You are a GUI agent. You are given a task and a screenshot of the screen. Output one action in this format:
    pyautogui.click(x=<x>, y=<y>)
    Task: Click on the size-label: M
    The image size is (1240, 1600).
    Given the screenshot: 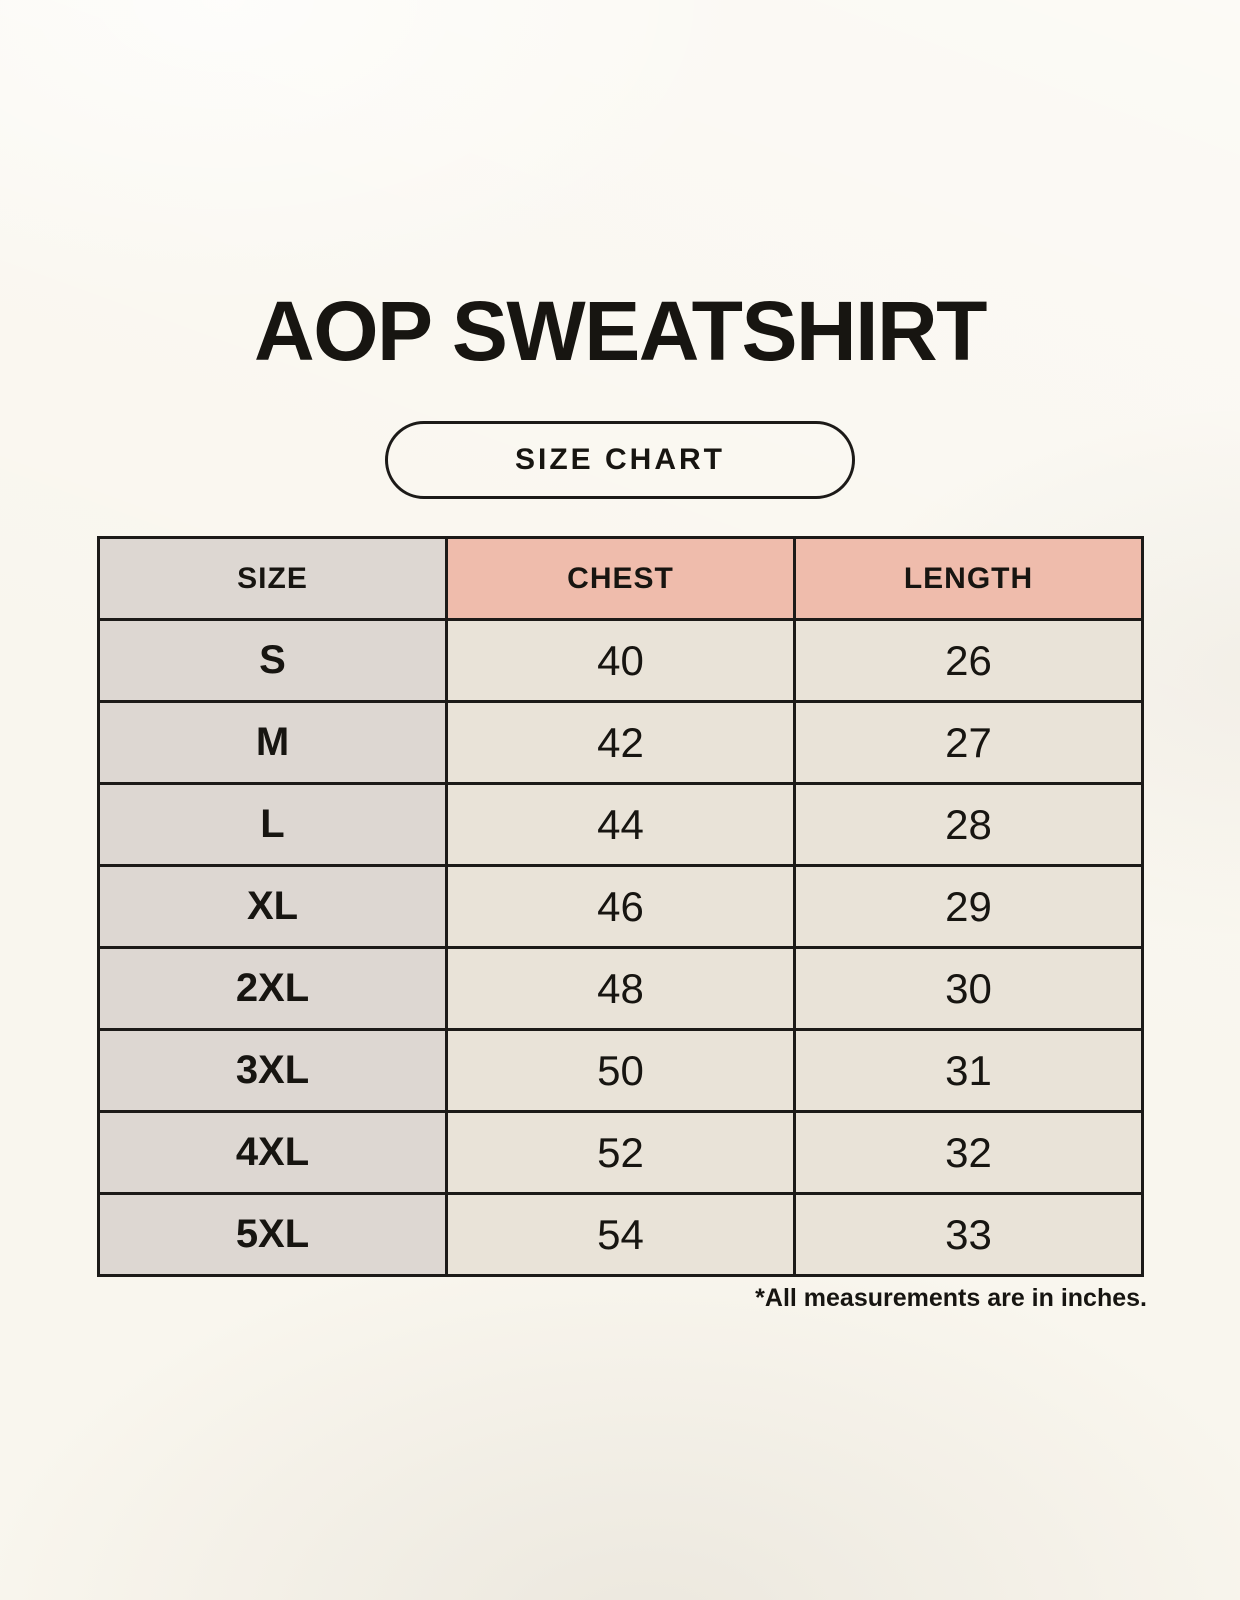 What is the action you would take?
    pyautogui.click(x=272, y=742)
    